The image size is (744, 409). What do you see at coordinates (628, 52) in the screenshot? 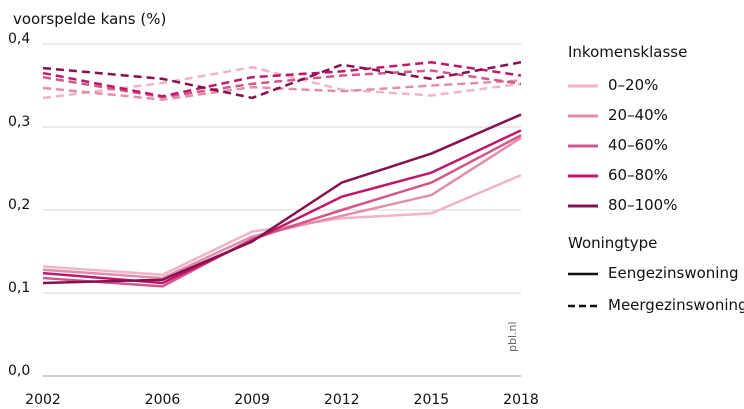
I see `legend-title-income: Inkomensklasse` at bounding box center [628, 52].